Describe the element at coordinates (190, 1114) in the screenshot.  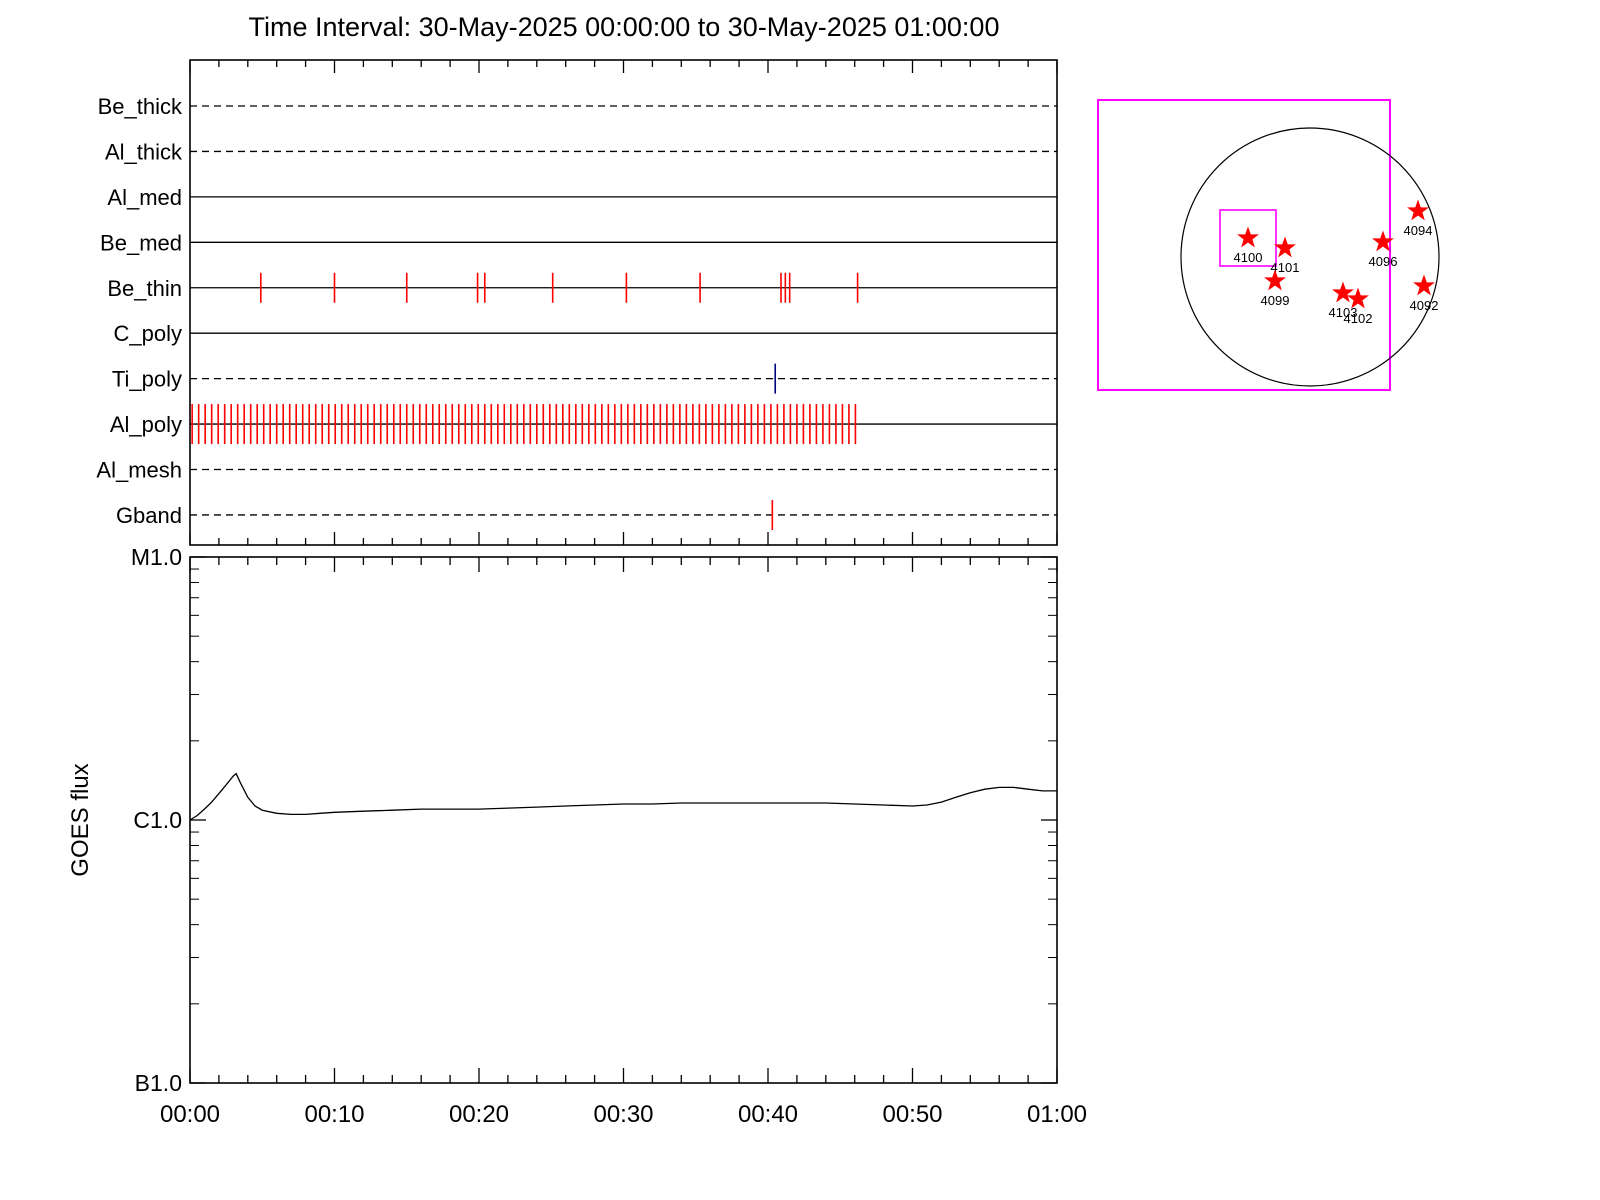
I see `svg-text: 00:00` at that location.